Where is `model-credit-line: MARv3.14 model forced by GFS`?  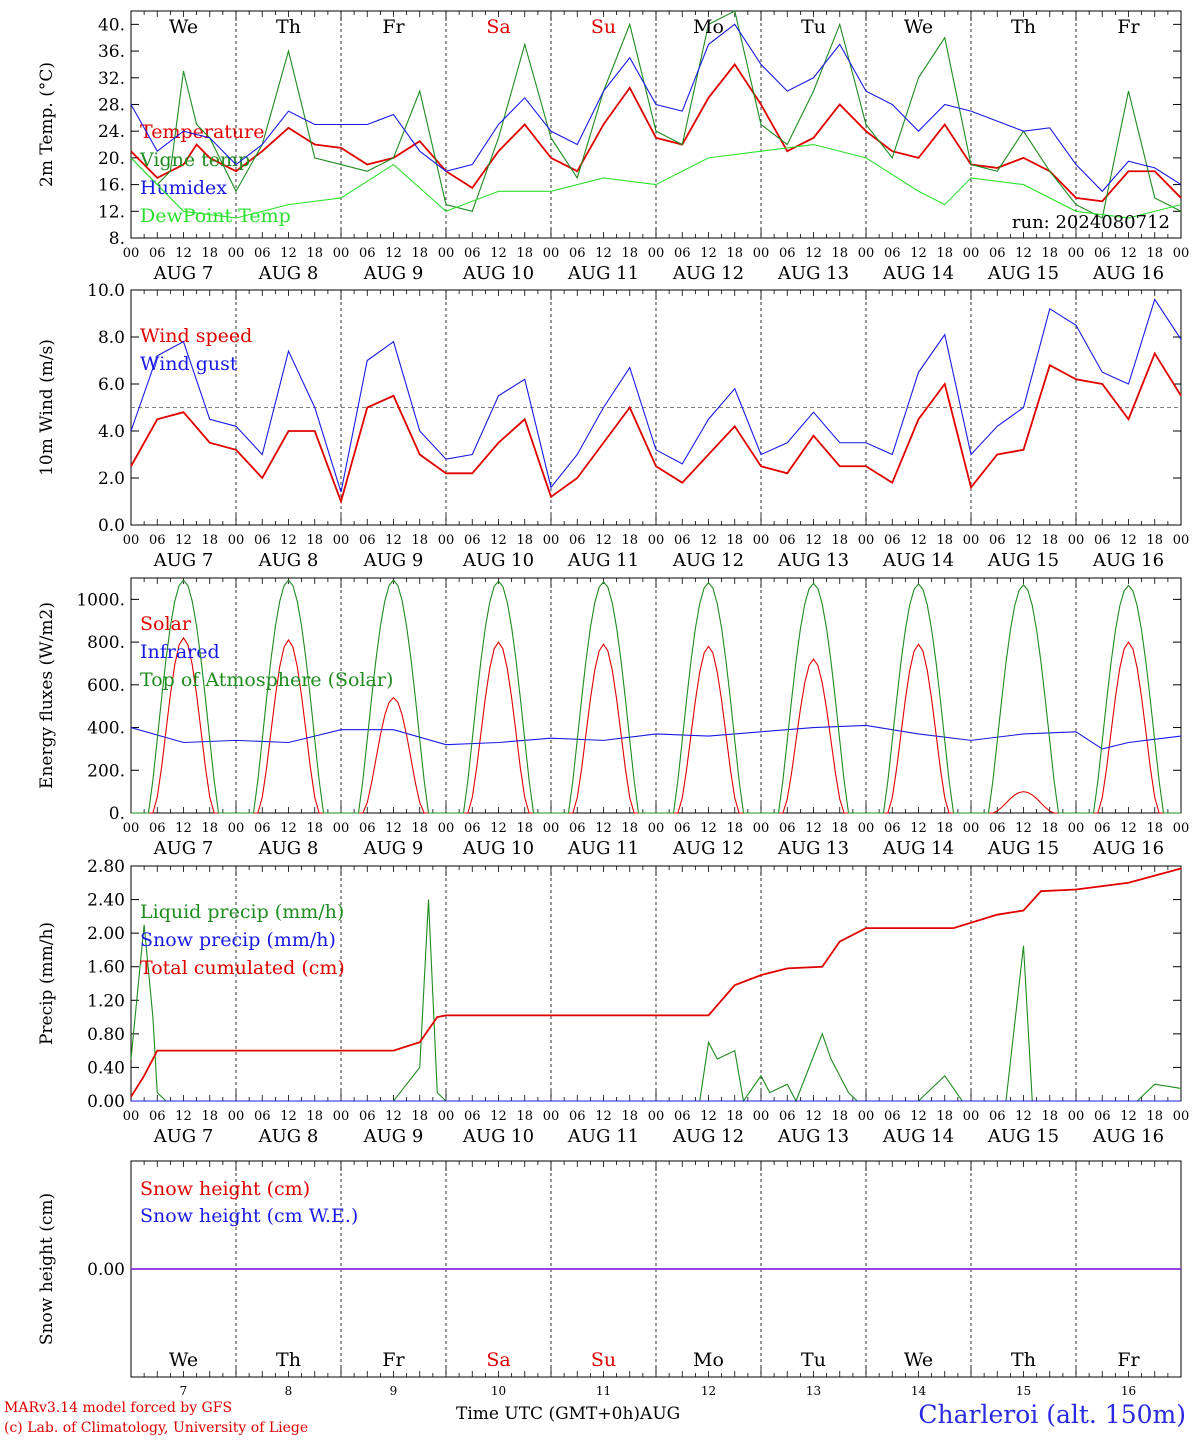 model-credit-line: MARv3.14 model forced by GFS is located at coordinates (118, 1408).